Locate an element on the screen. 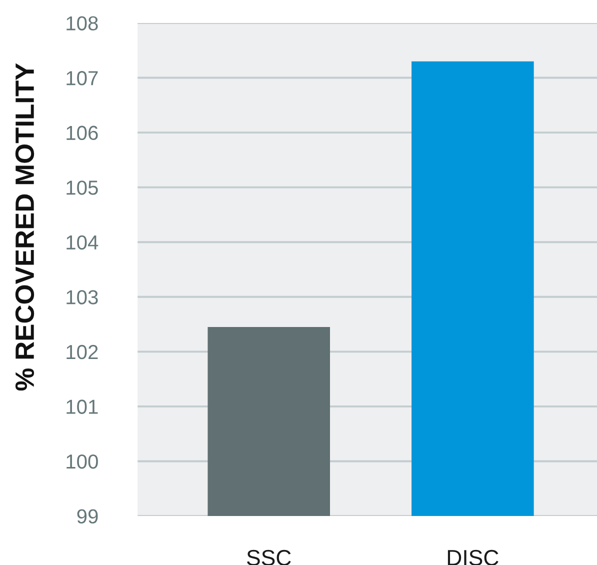  y-tick-label: 108 is located at coordinates (82, 23).